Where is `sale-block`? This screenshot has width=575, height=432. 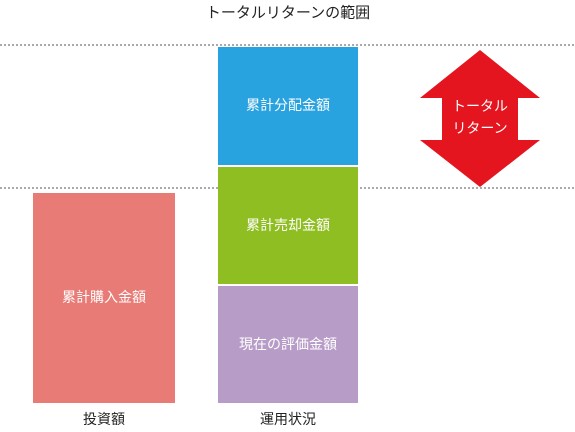 sale-block is located at coordinates (288, 225).